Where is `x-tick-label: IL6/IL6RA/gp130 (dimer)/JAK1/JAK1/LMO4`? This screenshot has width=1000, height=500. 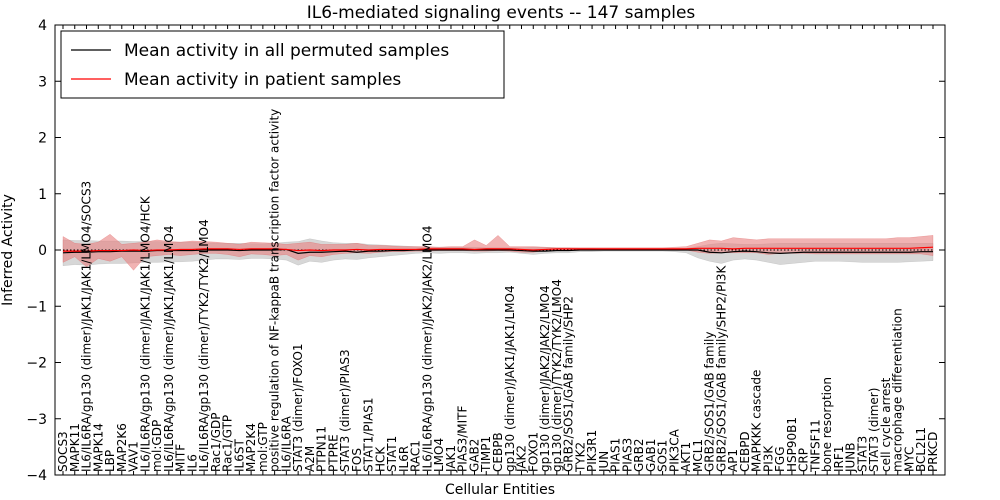
x-tick-label: IL6/IL6RA/gp130 (dimer)/JAK1/JAK1/LMO4 is located at coordinates (169, 349).